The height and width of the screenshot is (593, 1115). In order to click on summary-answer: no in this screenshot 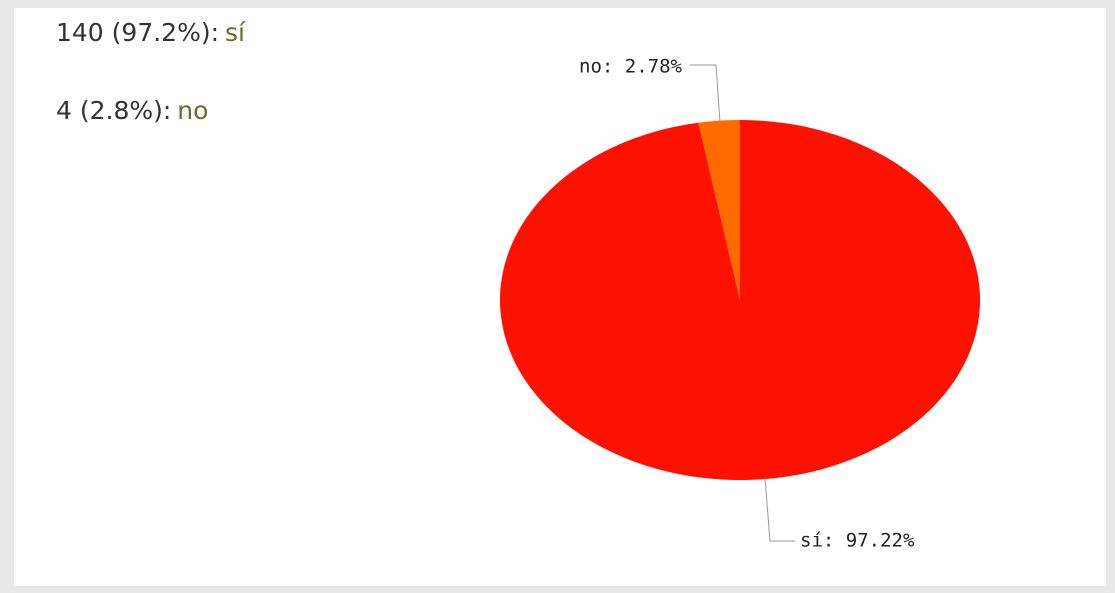, I will do `click(193, 110)`.